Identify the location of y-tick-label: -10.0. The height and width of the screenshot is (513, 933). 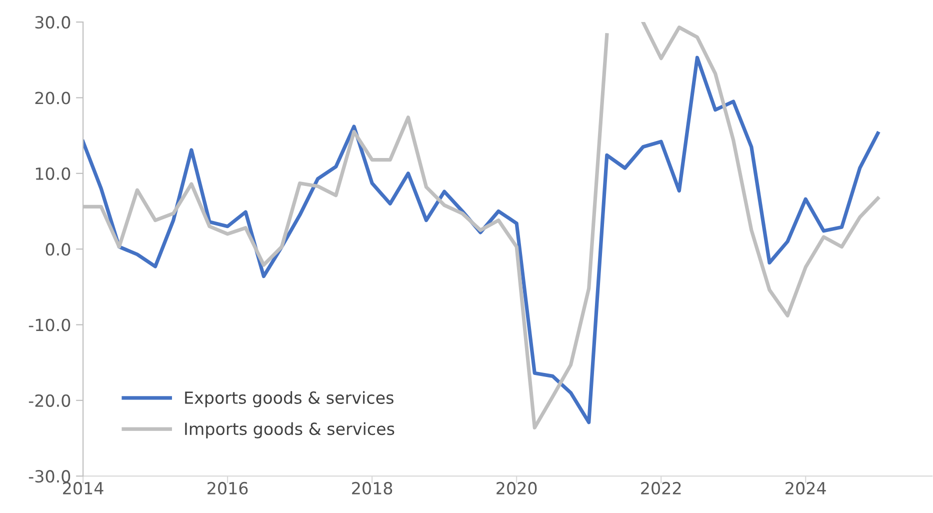
(49, 325).